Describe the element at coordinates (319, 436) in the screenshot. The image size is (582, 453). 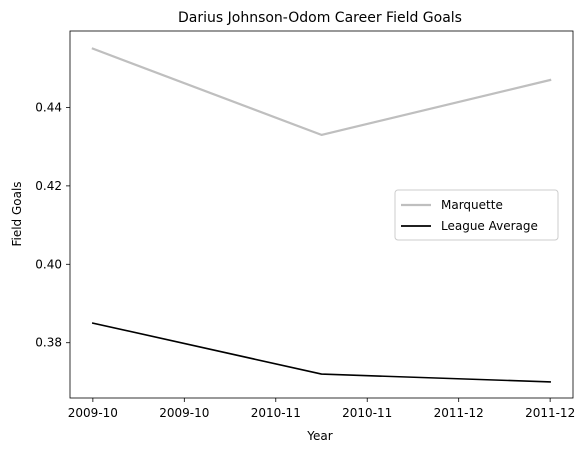
I see `x-axis-label: Year` at that location.